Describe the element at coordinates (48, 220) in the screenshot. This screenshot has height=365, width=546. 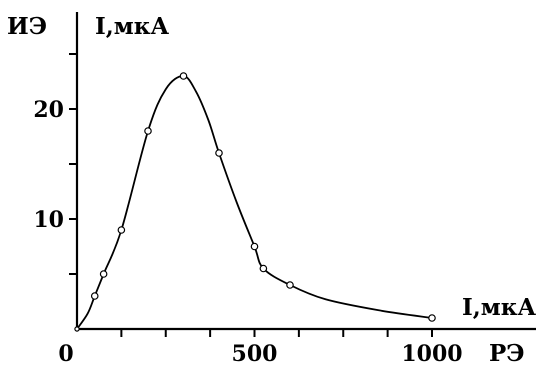
I see `y-tick-label-10: 10` at that location.